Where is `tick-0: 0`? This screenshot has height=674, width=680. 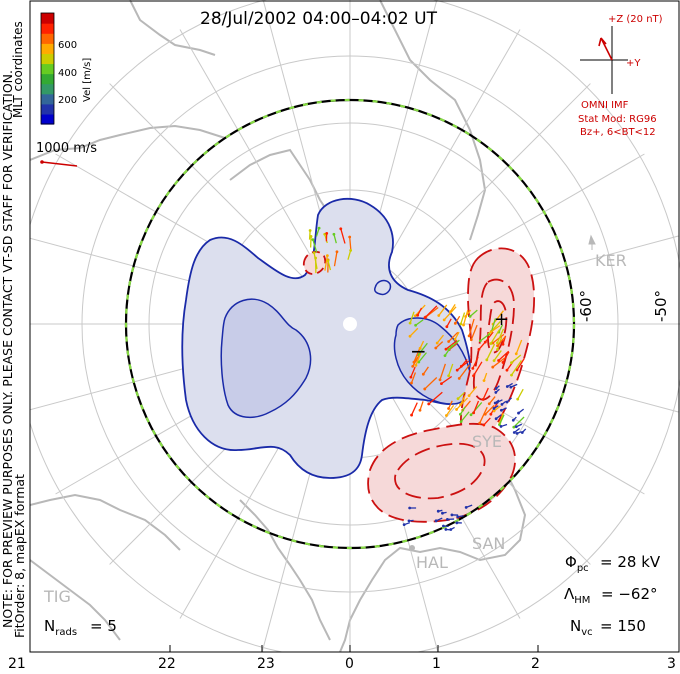
tick-0: 0 is located at coordinates (349, 664).